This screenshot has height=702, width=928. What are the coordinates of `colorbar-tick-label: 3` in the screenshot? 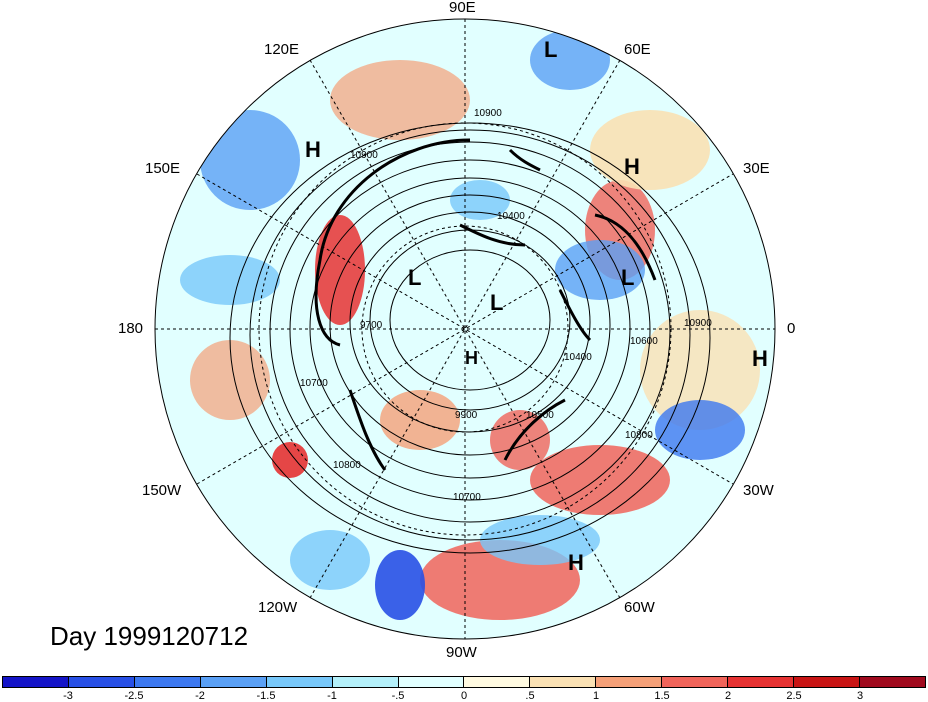 It's located at (860, 696).